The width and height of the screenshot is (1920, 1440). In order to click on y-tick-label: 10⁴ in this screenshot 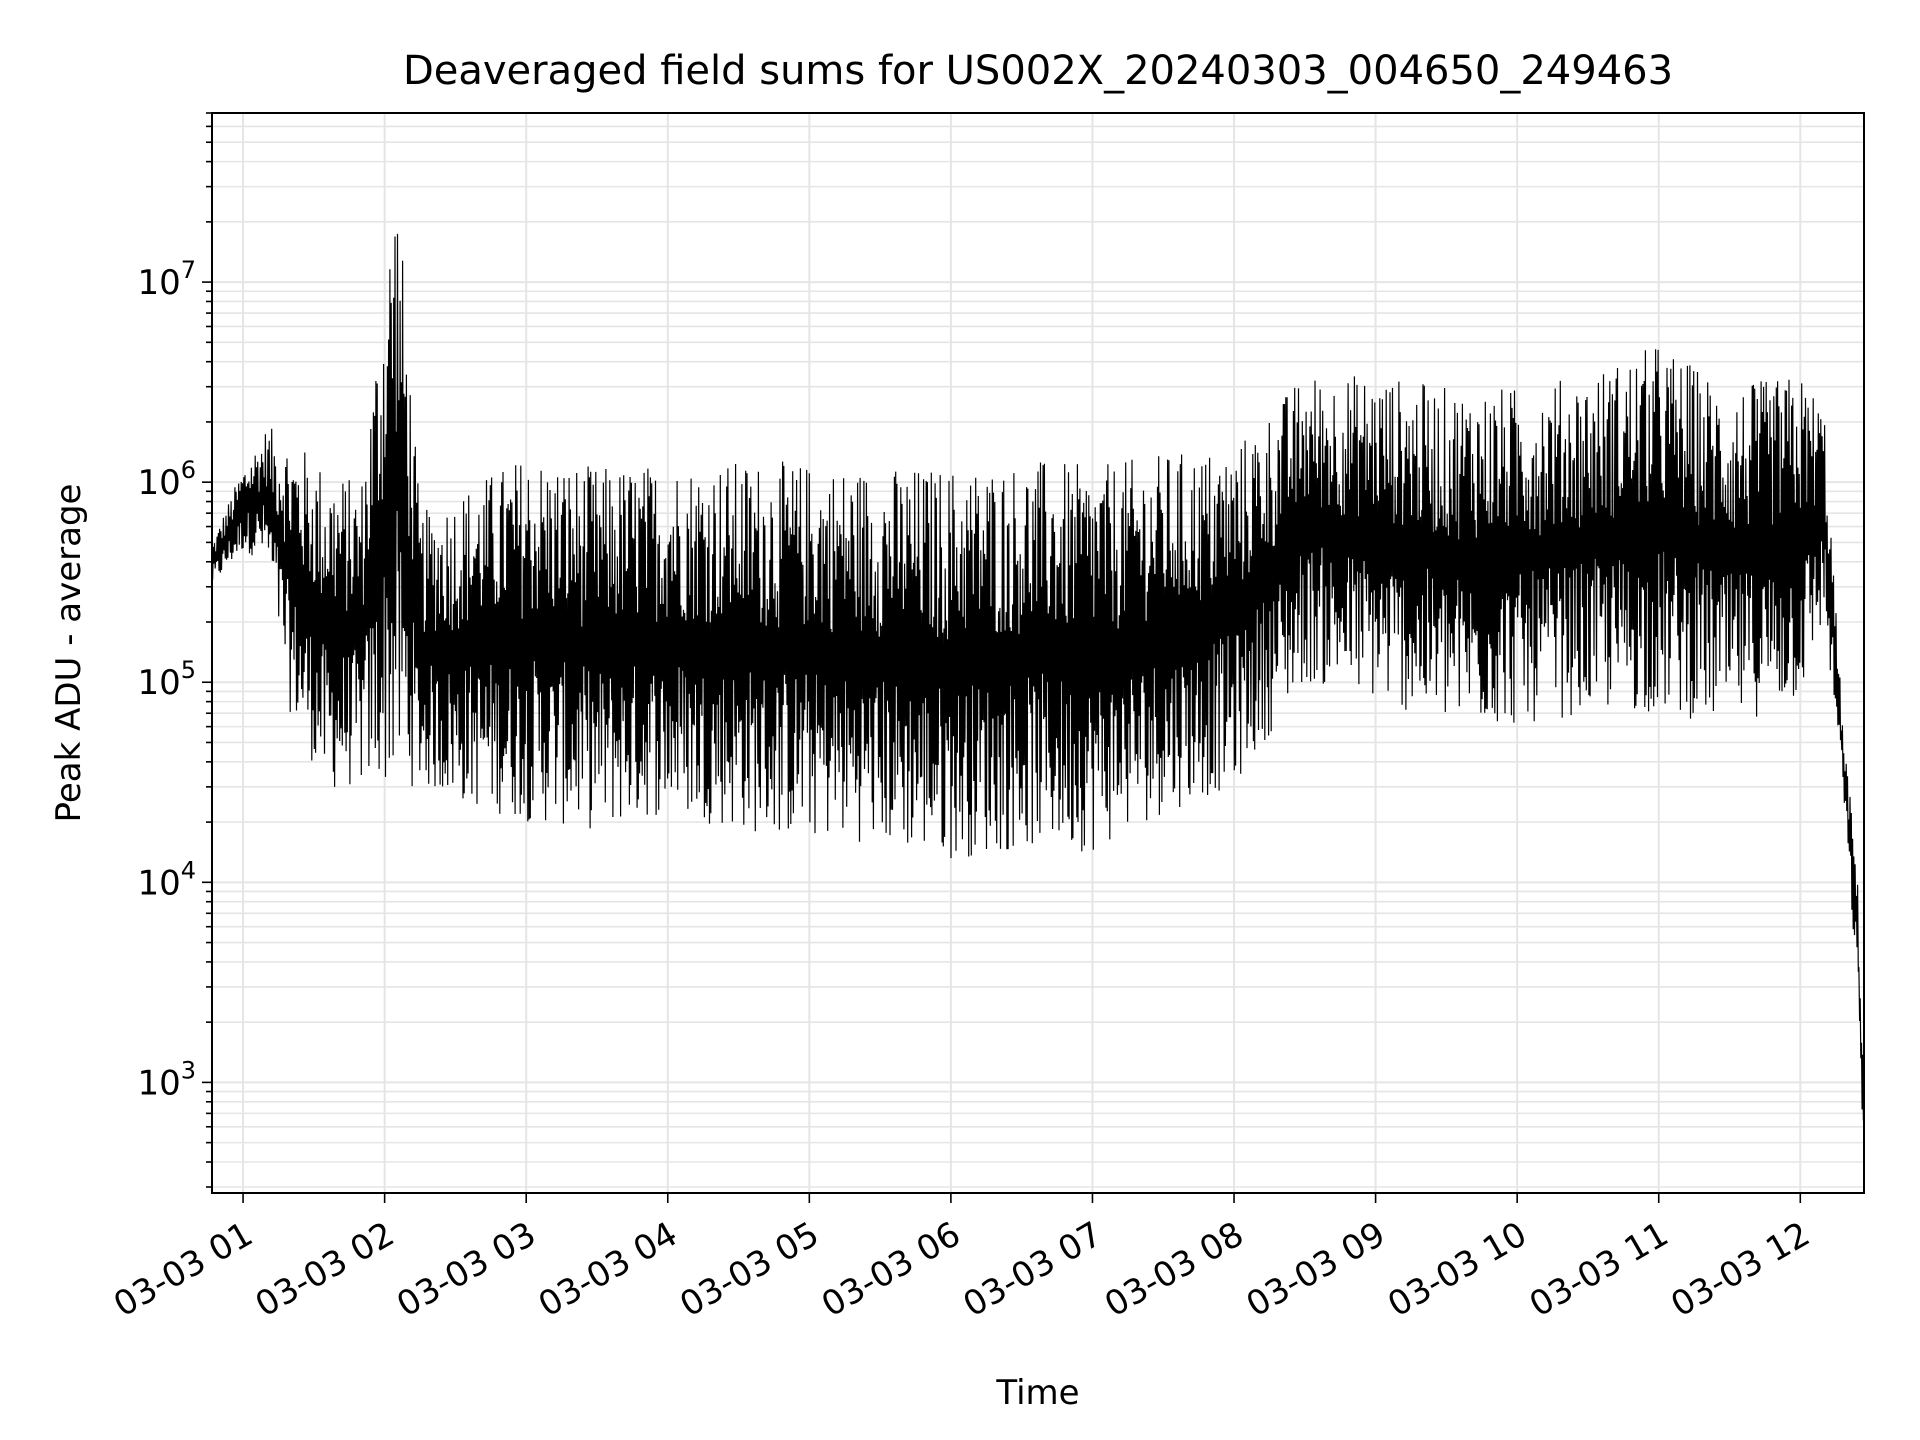, I will do `click(166, 879)`.